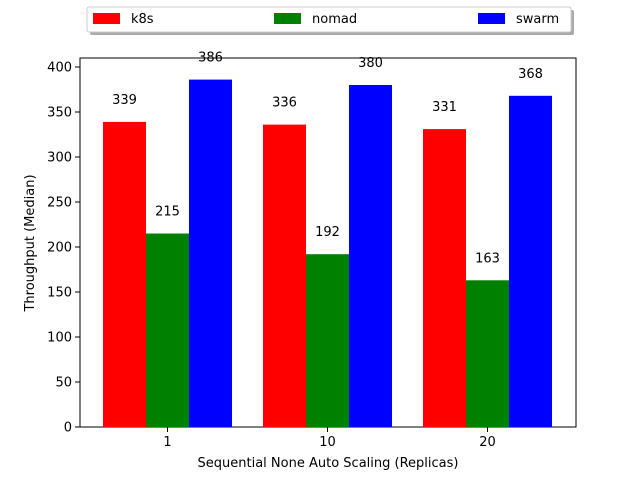  Describe the element at coordinates (59, 203) in the screenshot. I see `y-tick-label: 250` at that location.